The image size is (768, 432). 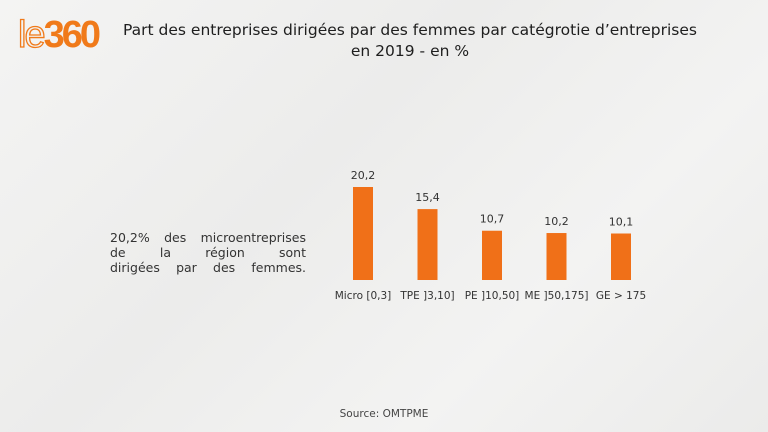 I want to click on value-label-3: 10,7, so click(x=492, y=219).